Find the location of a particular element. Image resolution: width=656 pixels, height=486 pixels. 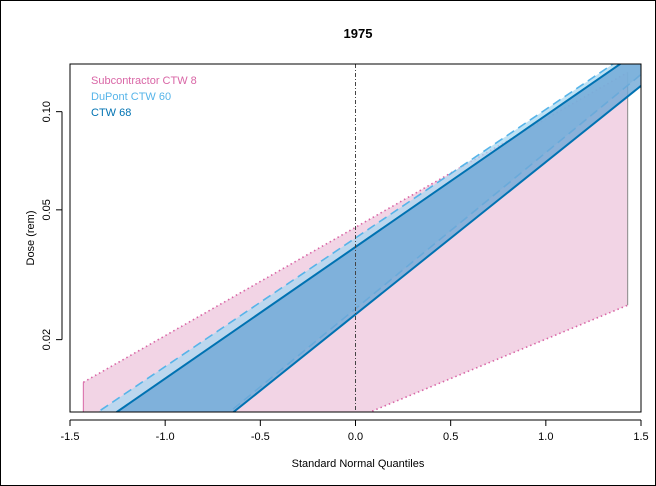

x-tick-label: 1.5 is located at coordinates (640, 437).